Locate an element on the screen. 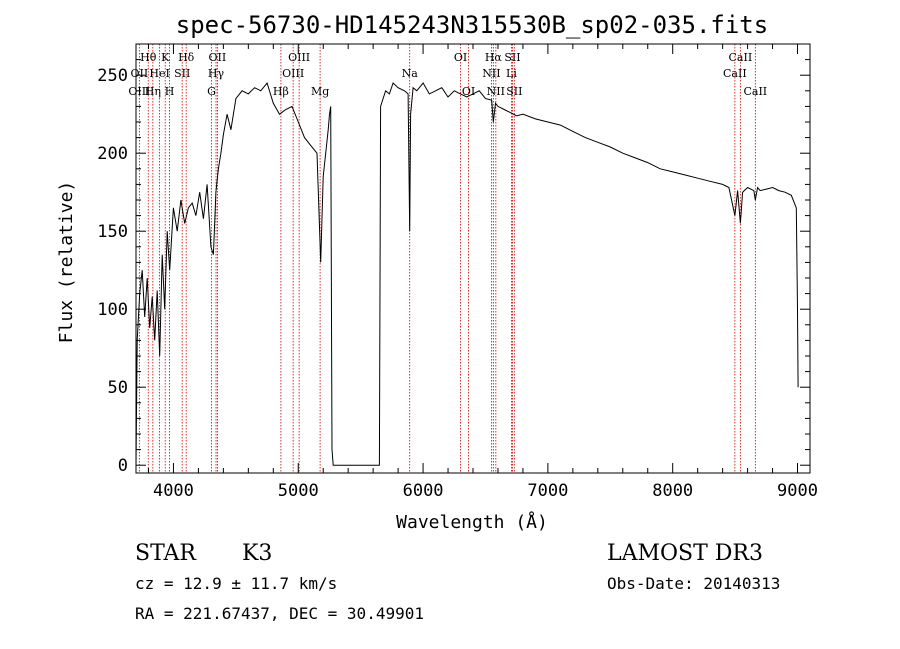 This screenshot has width=900, height=649. line-label: G is located at coordinates (211, 91).